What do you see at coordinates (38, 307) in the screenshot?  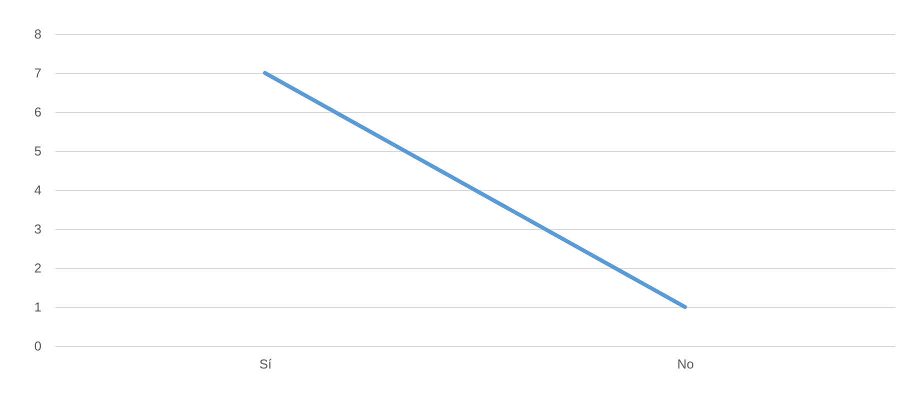 I see `y-tick-label: 1` at bounding box center [38, 307].